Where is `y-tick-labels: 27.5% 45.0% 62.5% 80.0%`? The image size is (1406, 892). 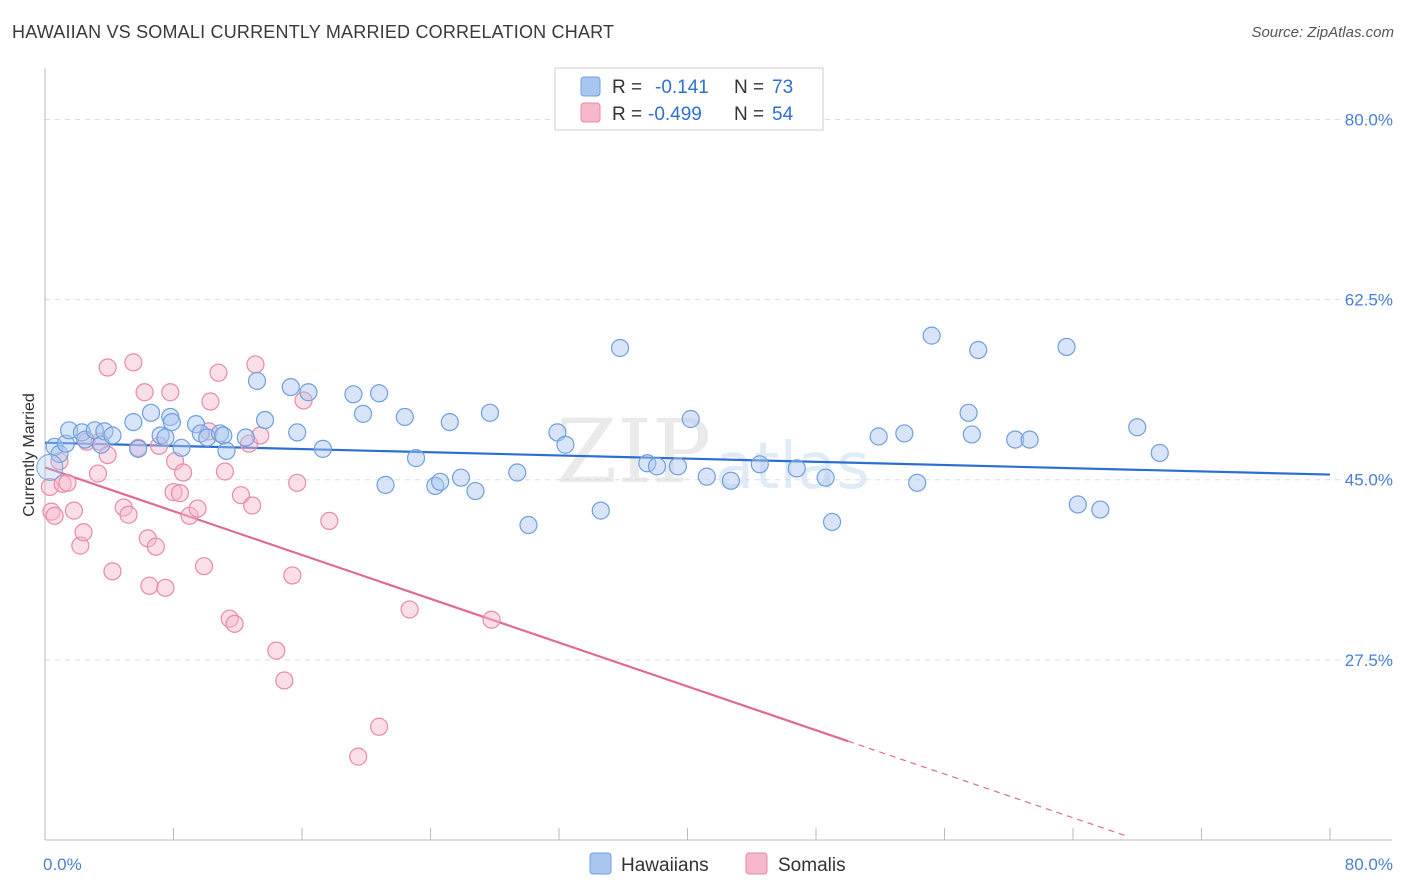
y-tick-labels: 27.5% 45.0% 62.5% 80.0% is located at coordinates (1369, 389).